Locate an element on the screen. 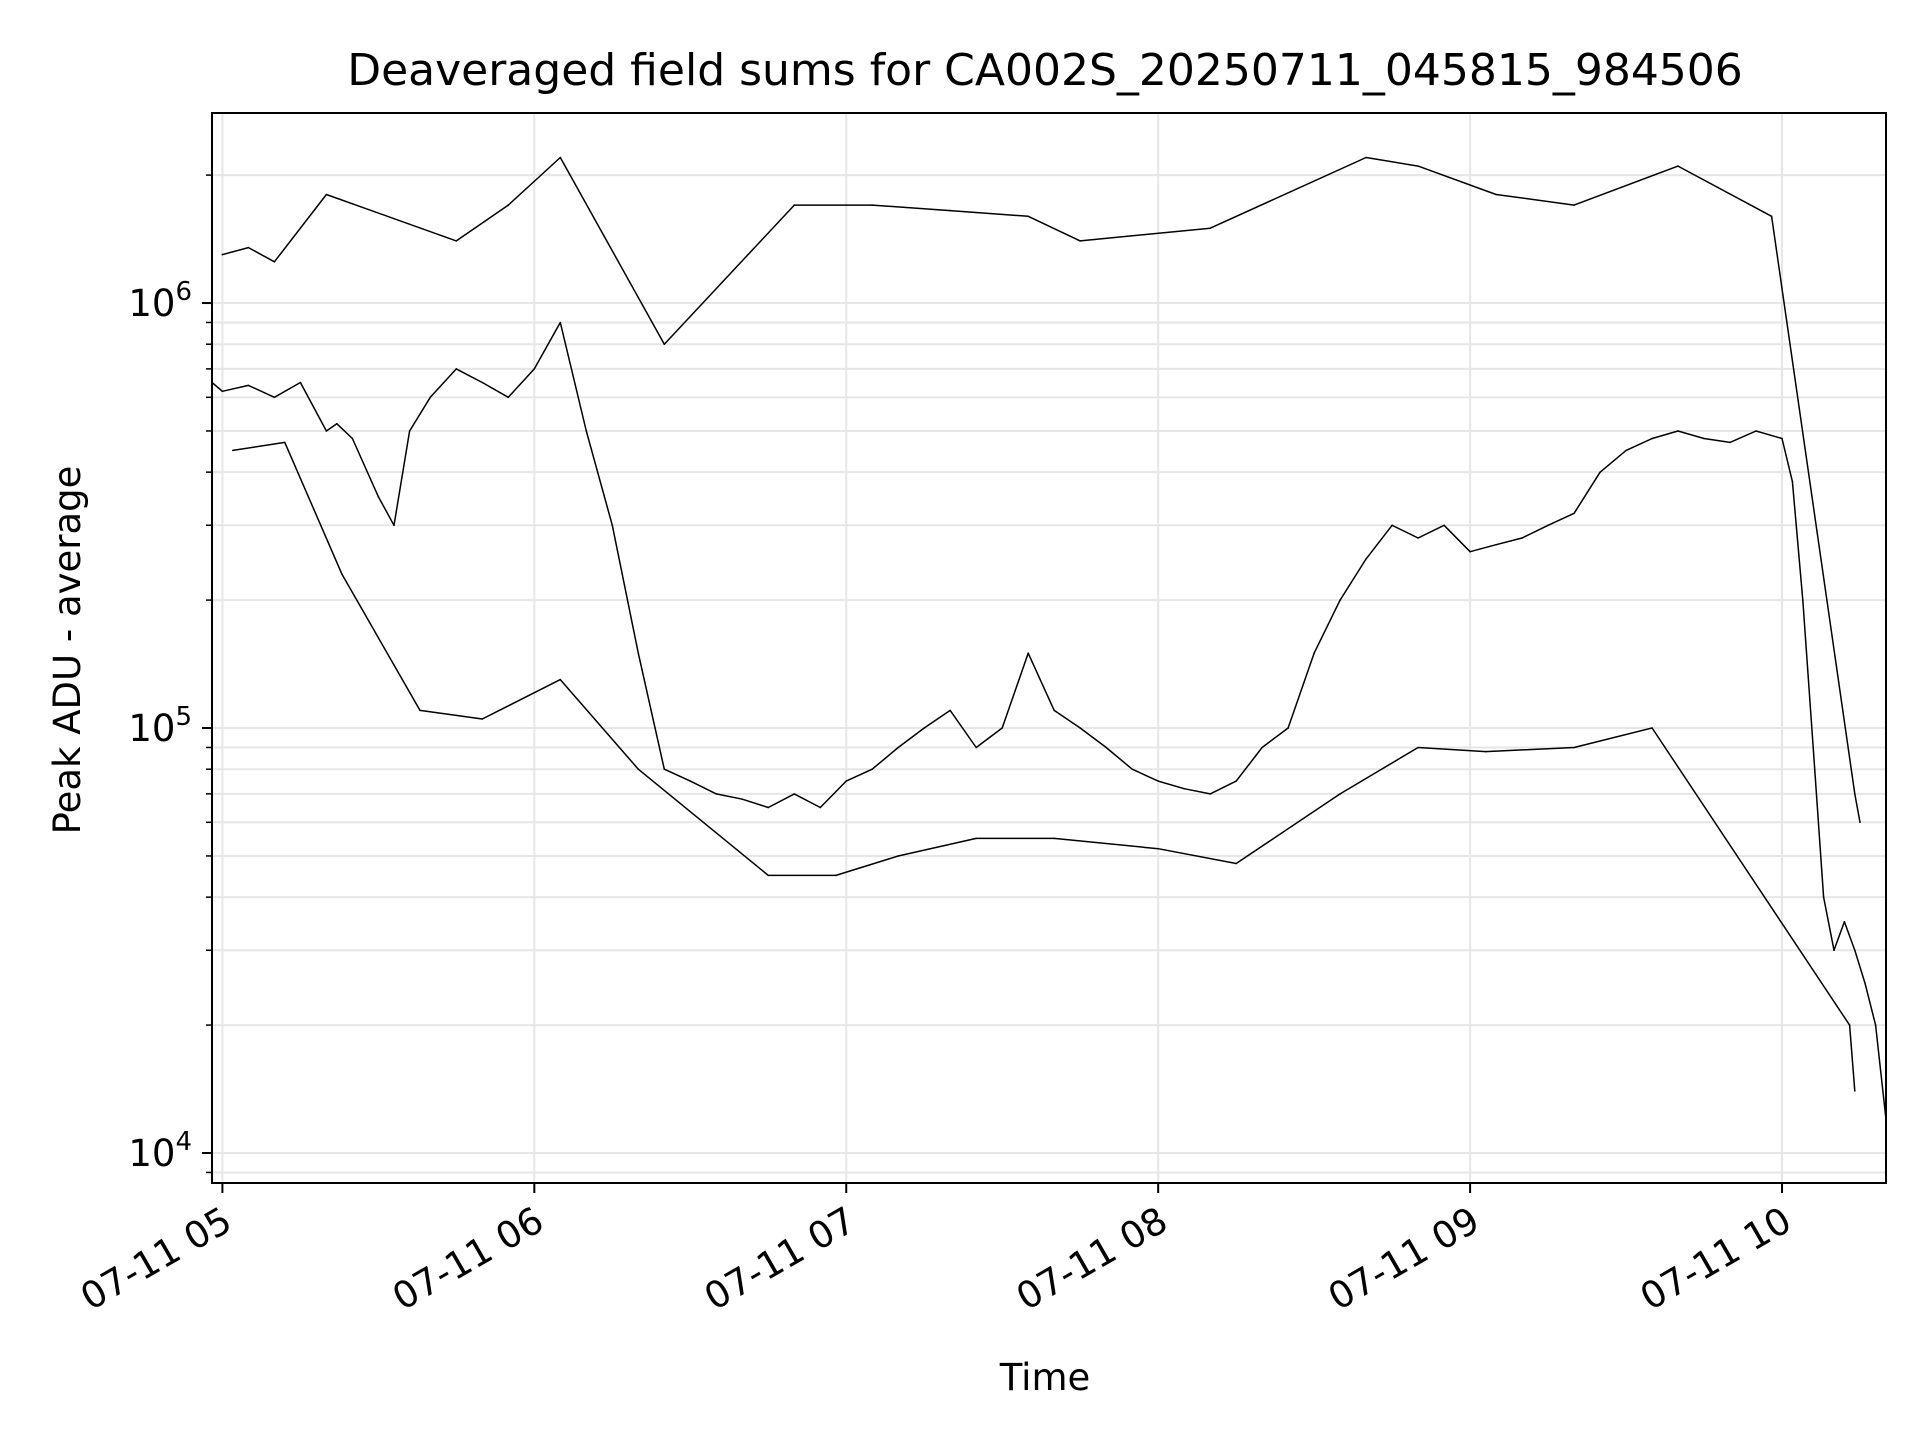 The image size is (1920, 1440). y-tick-label: 106 is located at coordinates (160, 301).